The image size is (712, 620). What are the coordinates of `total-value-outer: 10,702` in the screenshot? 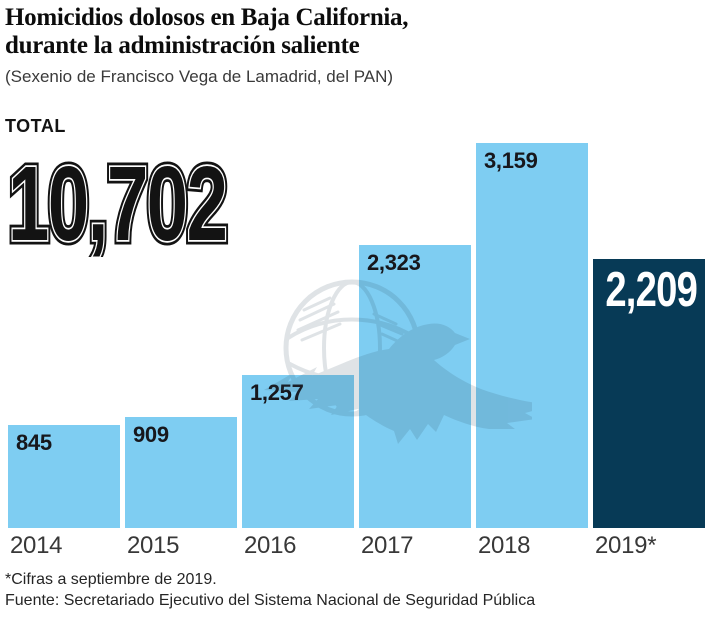 It's located at (117, 201).